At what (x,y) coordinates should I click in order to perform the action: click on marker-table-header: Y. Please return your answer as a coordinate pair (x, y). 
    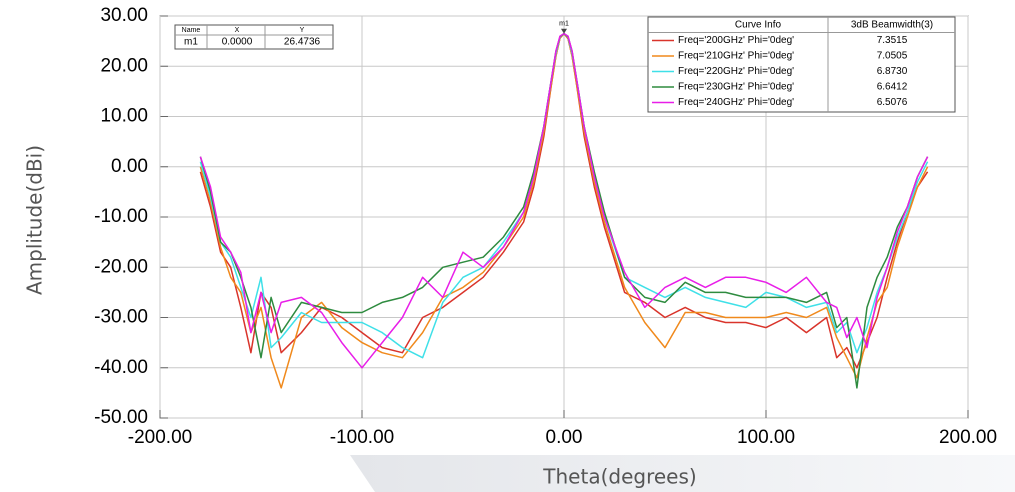
    Looking at the image, I should click on (302, 30).